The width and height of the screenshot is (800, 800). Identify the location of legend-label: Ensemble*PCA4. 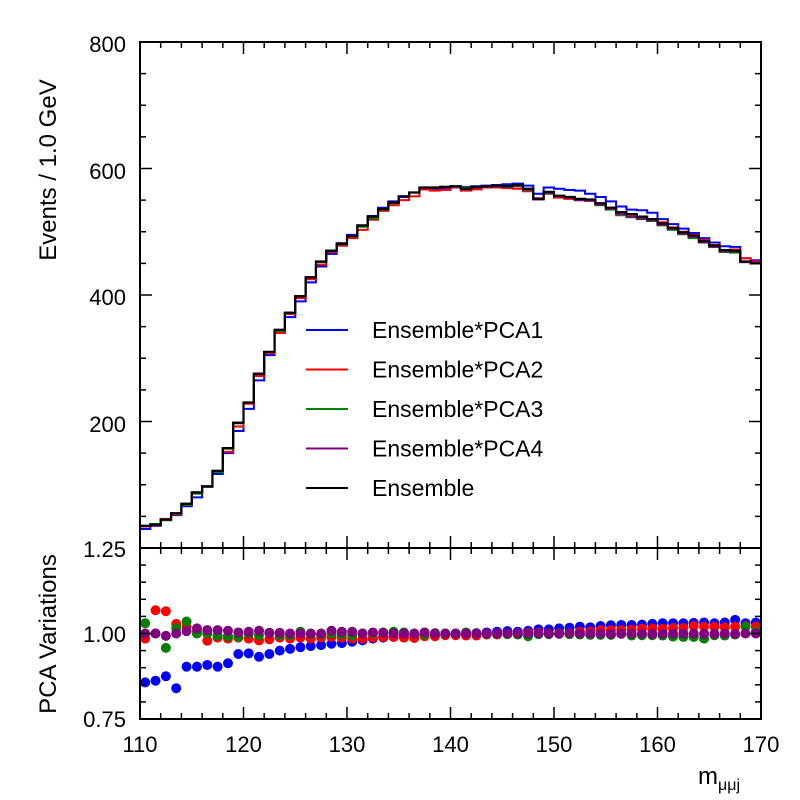
(458, 449).